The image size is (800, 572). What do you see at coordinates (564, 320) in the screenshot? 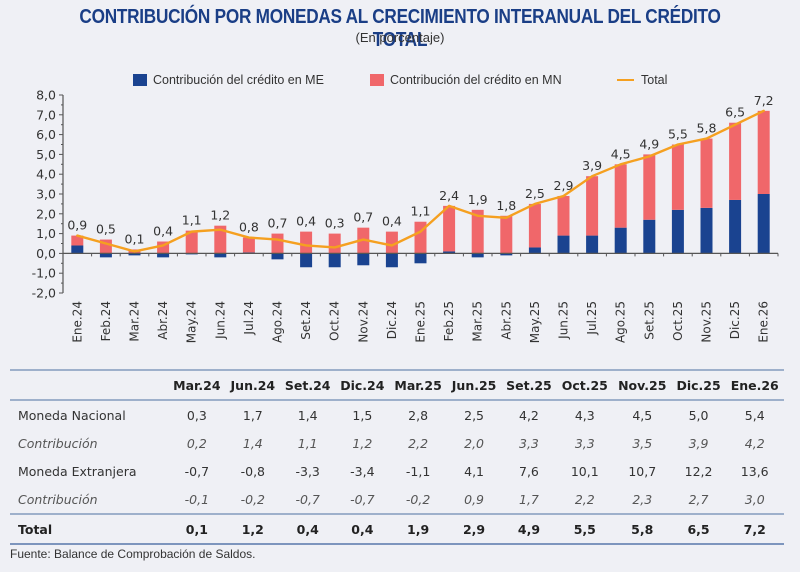
I see `x-tick-label: Jun.25` at bounding box center [564, 320].